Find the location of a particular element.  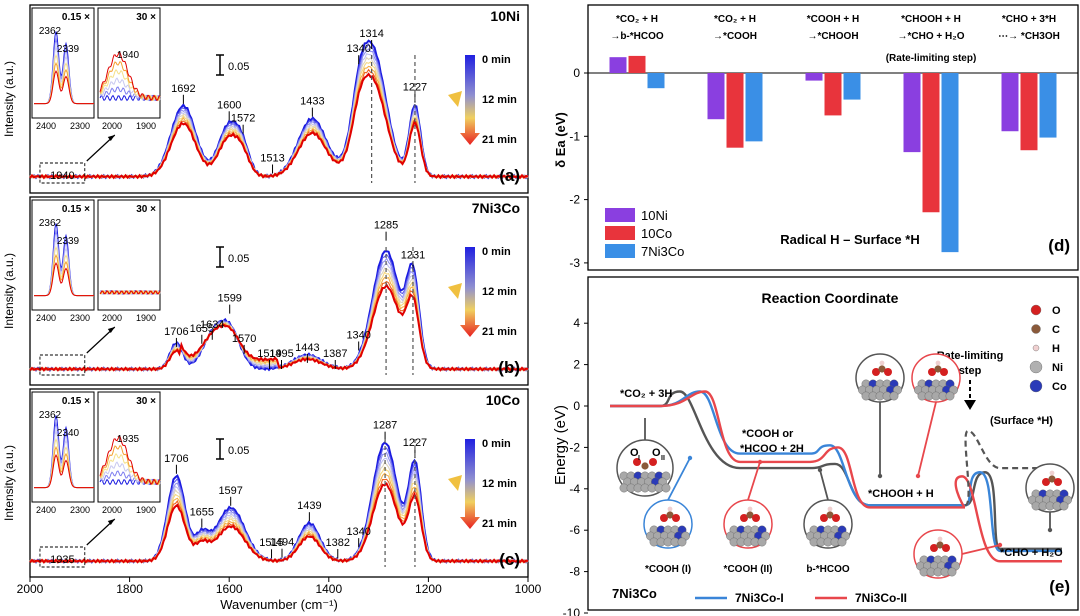

peak-label: 1287 is located at coordinates (385, 426).